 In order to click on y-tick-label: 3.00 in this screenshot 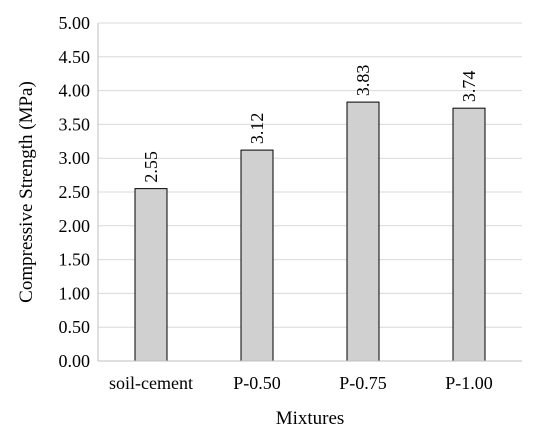, I will do `click(75, 158)`.